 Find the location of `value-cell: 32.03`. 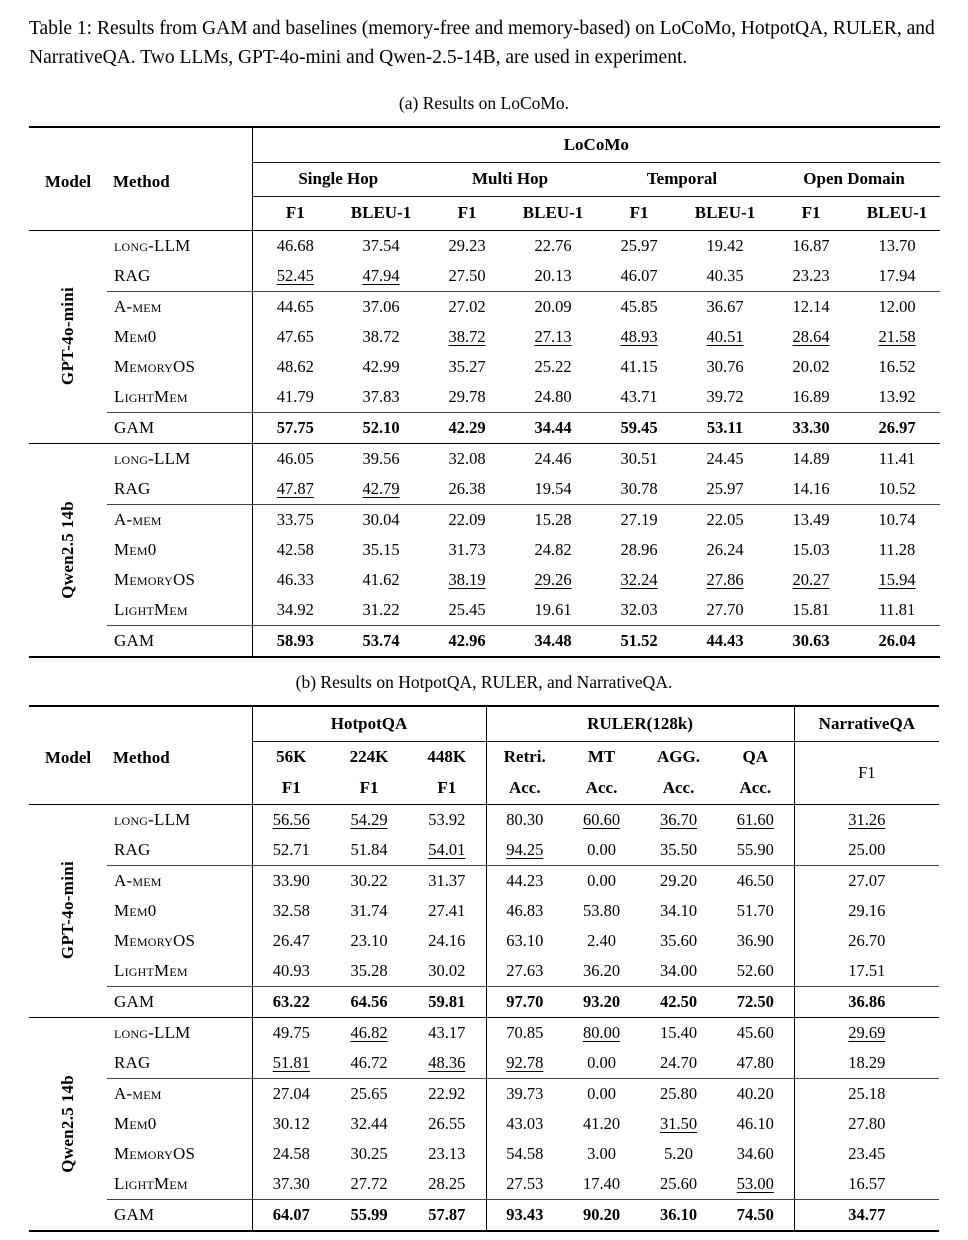

value-cell: 32.03 is located at coordinates (639, 610).